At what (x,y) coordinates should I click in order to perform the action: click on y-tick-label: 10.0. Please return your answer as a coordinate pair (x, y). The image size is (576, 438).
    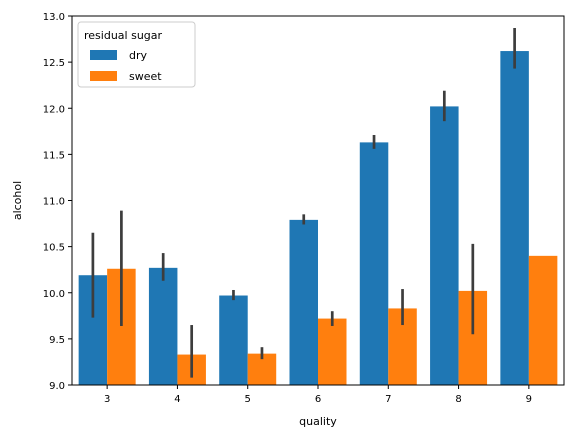
    Looking at the image, I should click on (54, 294).